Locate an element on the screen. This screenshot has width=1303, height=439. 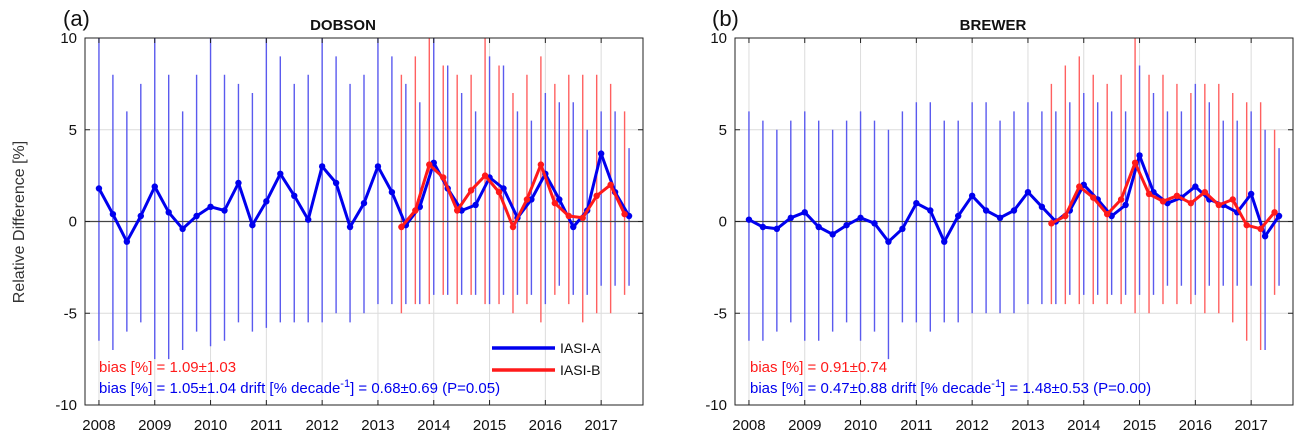
legend-iasi-b-label: IASI-B is located at coordinates (580, 370).